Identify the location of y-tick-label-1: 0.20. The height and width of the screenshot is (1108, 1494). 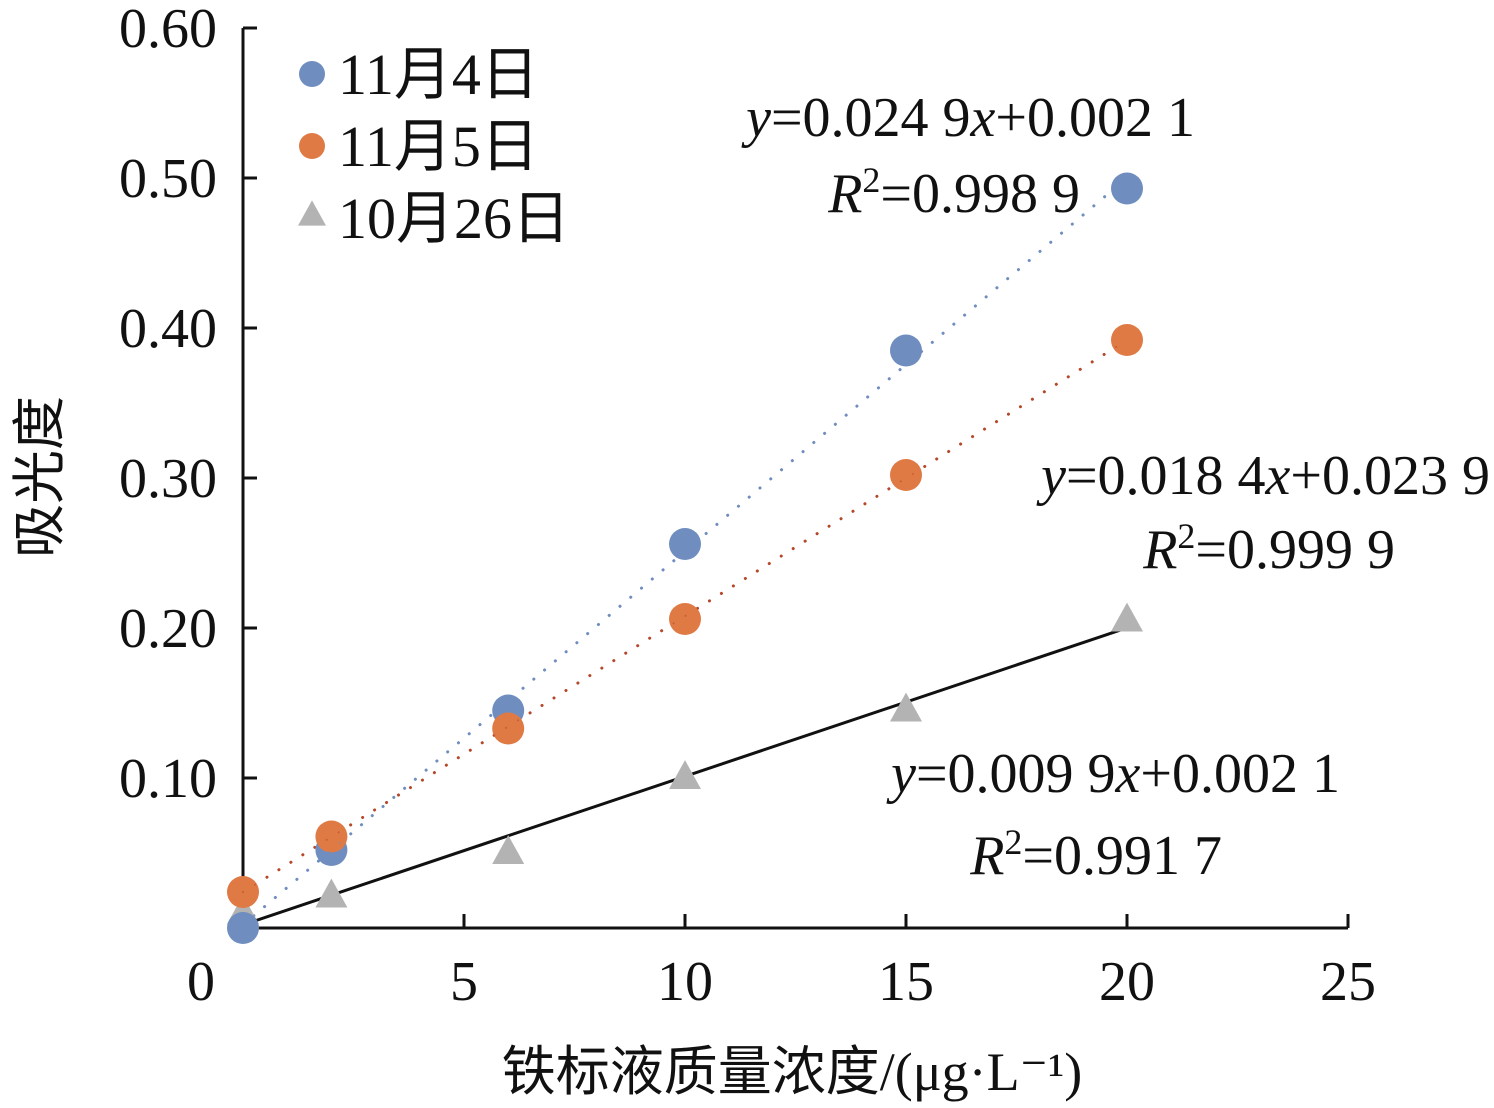
(168, 629).